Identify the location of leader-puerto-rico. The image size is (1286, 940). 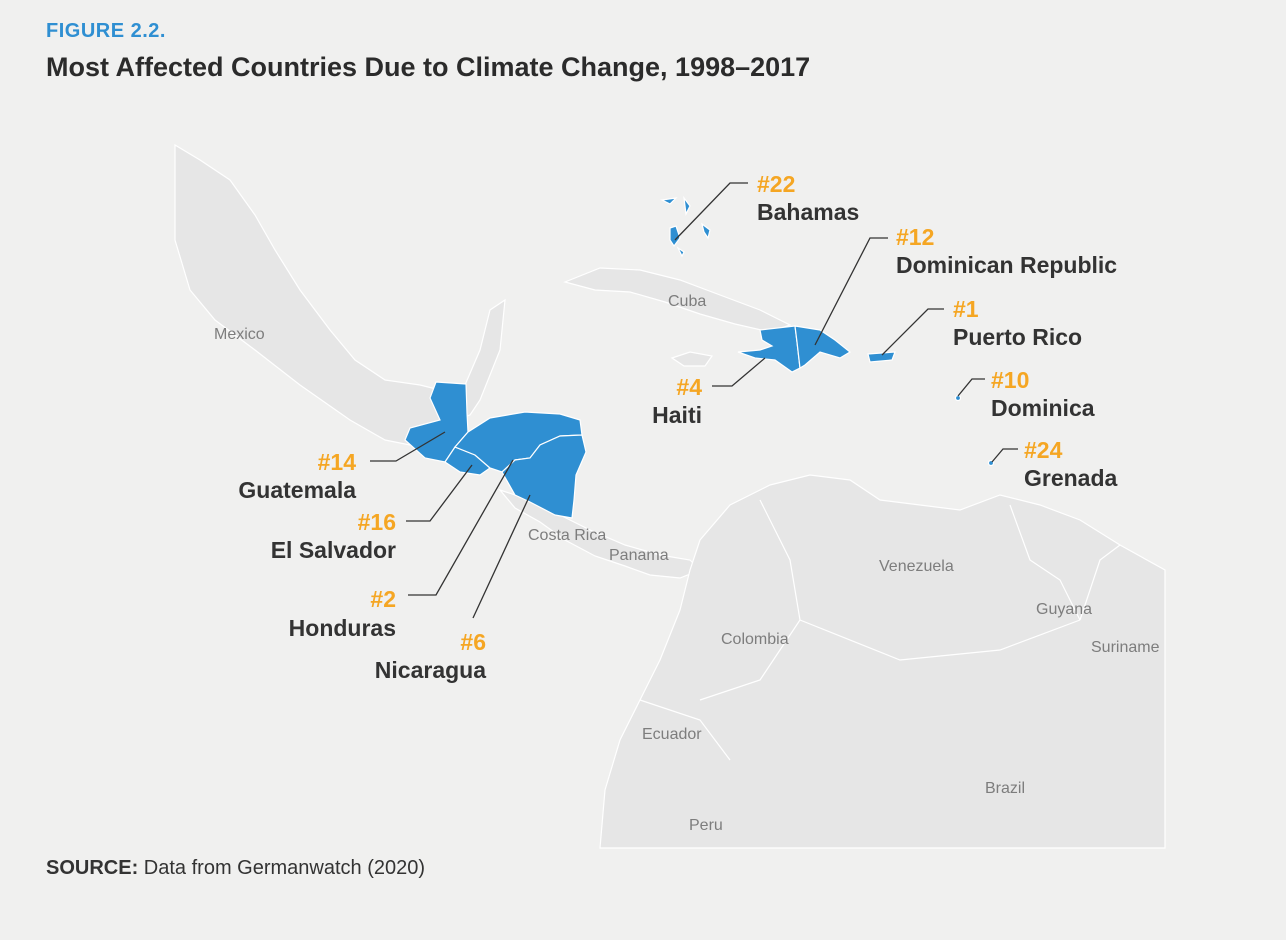
(912, 332).